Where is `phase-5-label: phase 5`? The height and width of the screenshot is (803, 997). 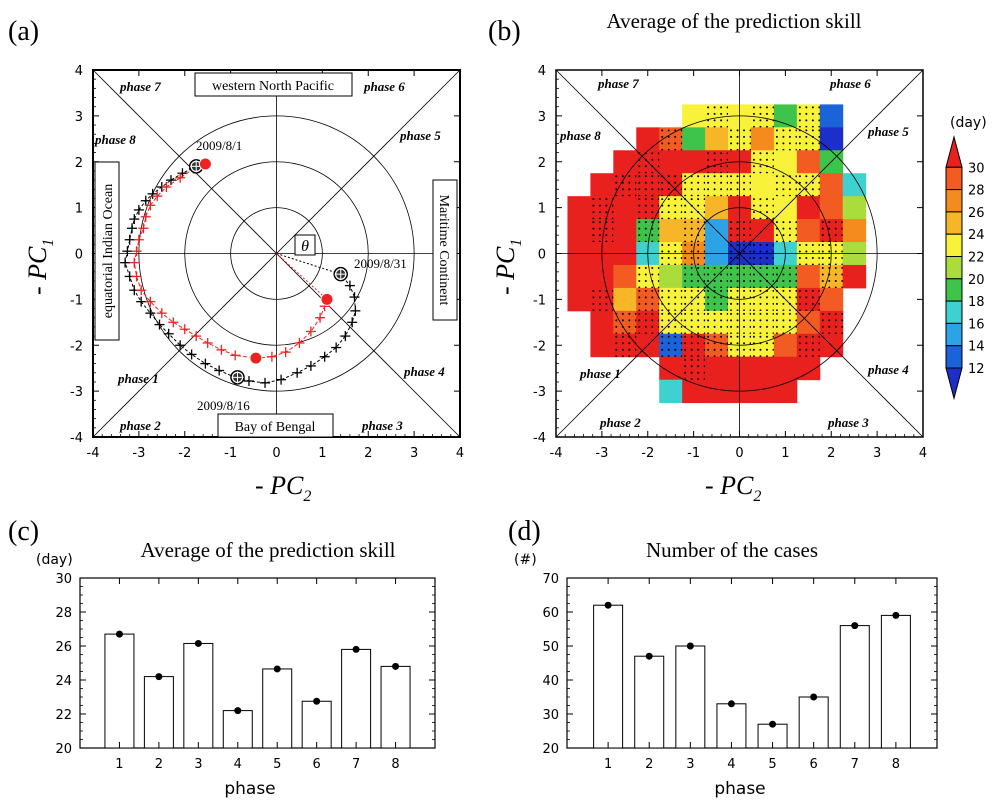
phase-5-label: phase 5 is located at coordinates (420, 135).